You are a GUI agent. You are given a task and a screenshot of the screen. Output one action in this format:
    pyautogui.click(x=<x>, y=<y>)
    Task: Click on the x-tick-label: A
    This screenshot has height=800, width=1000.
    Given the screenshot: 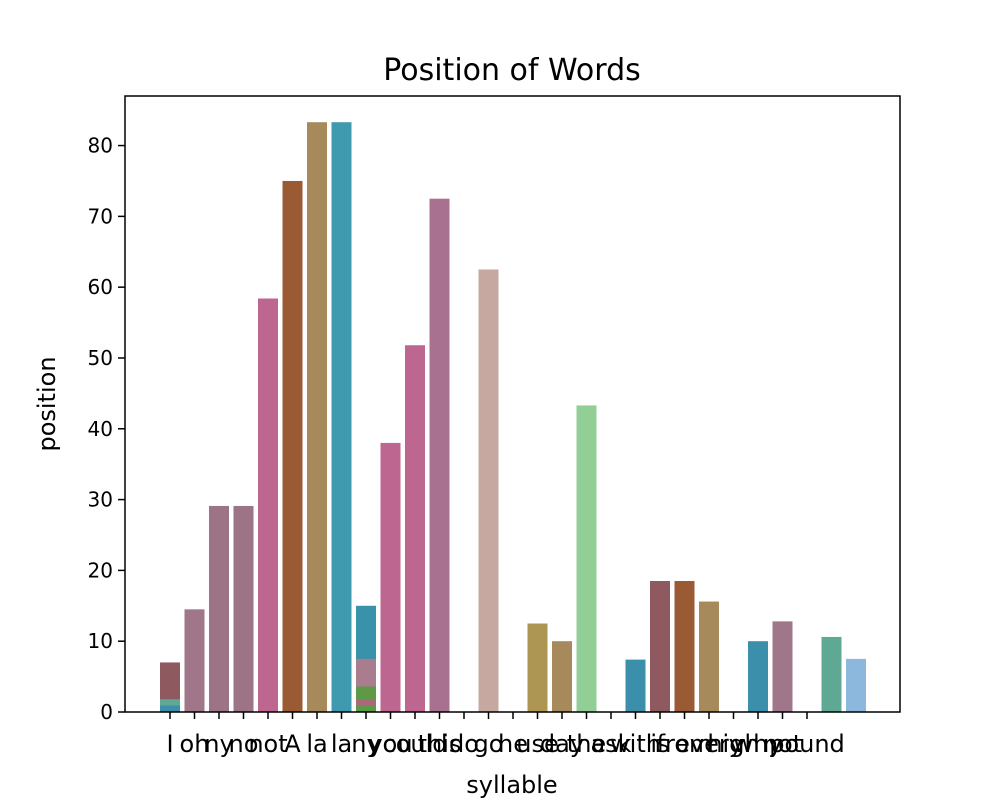 What is the action you would take?
    pyautogui.click(x=292, y=744)
    